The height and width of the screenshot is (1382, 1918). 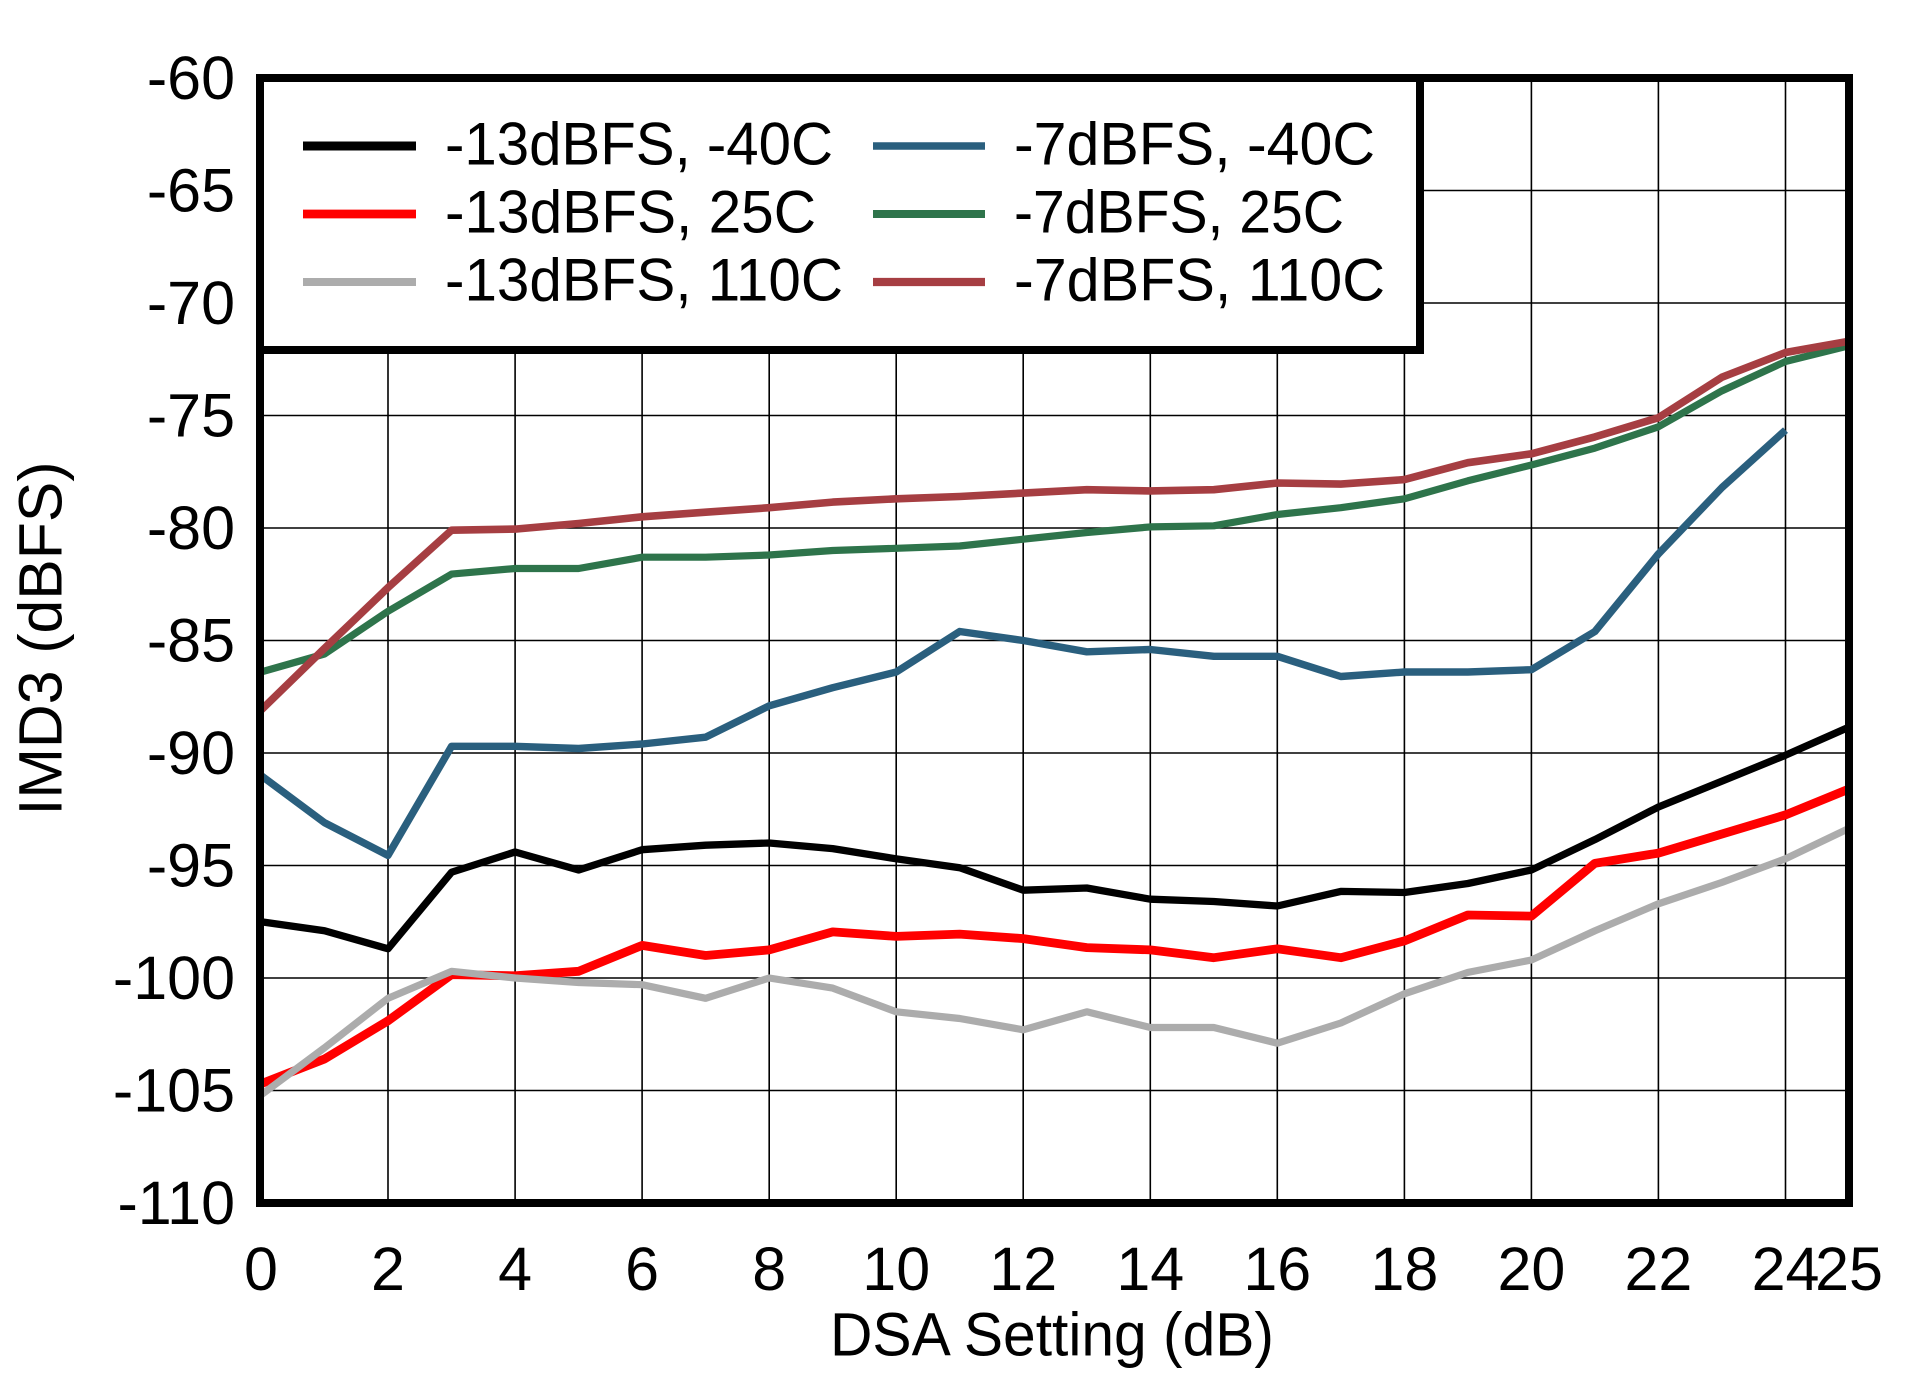 What do you see at coordinates (261, 1269) in the screenshot?
I see `svg-text: 0` at bounding box center [261, 1269].